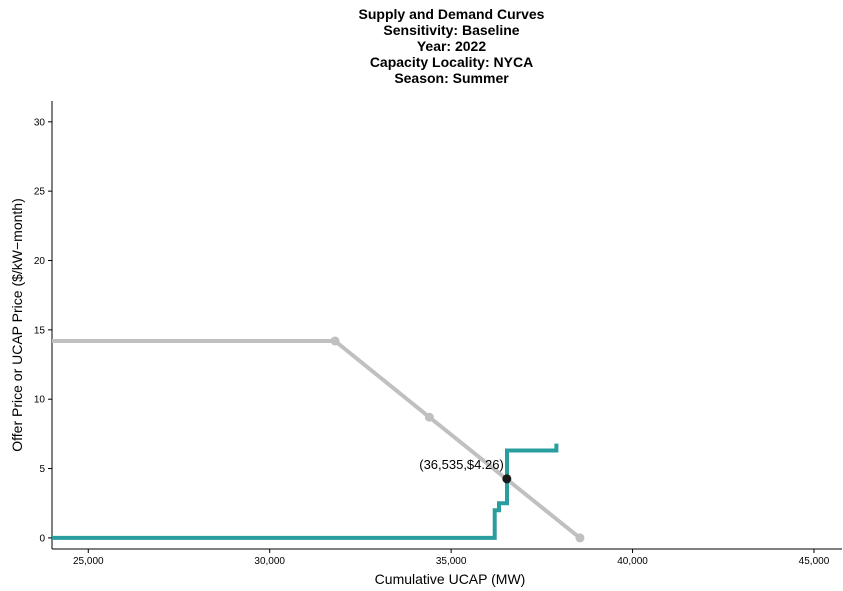 The height and width of the screenshot is (591, 843). Describe the element at coordinates (451, 561) in the screenshot. I see `x-tick-label: 35,000` at that location.